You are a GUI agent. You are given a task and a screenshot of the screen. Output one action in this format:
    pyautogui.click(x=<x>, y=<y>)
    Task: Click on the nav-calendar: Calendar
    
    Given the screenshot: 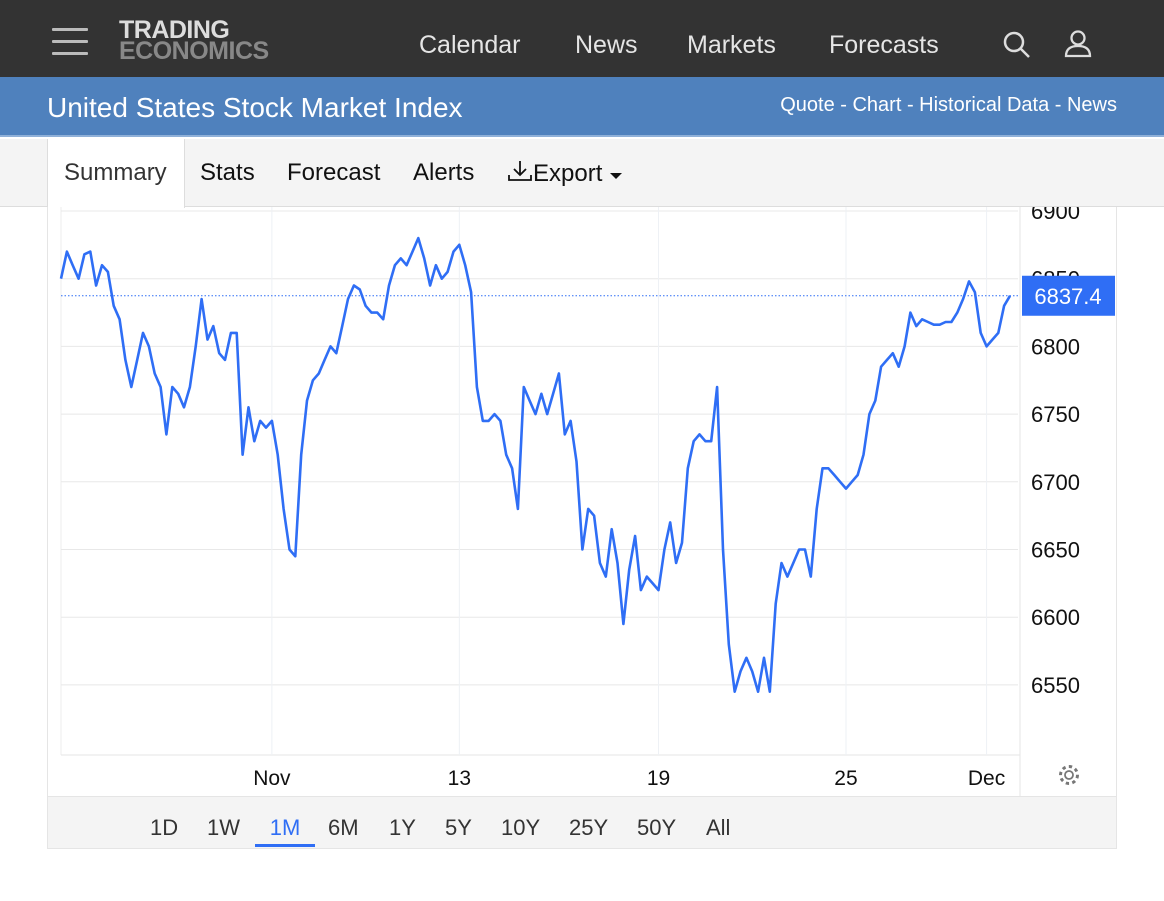 What is the action you would take?
    pyautogui.click(x=470, y=45)
    